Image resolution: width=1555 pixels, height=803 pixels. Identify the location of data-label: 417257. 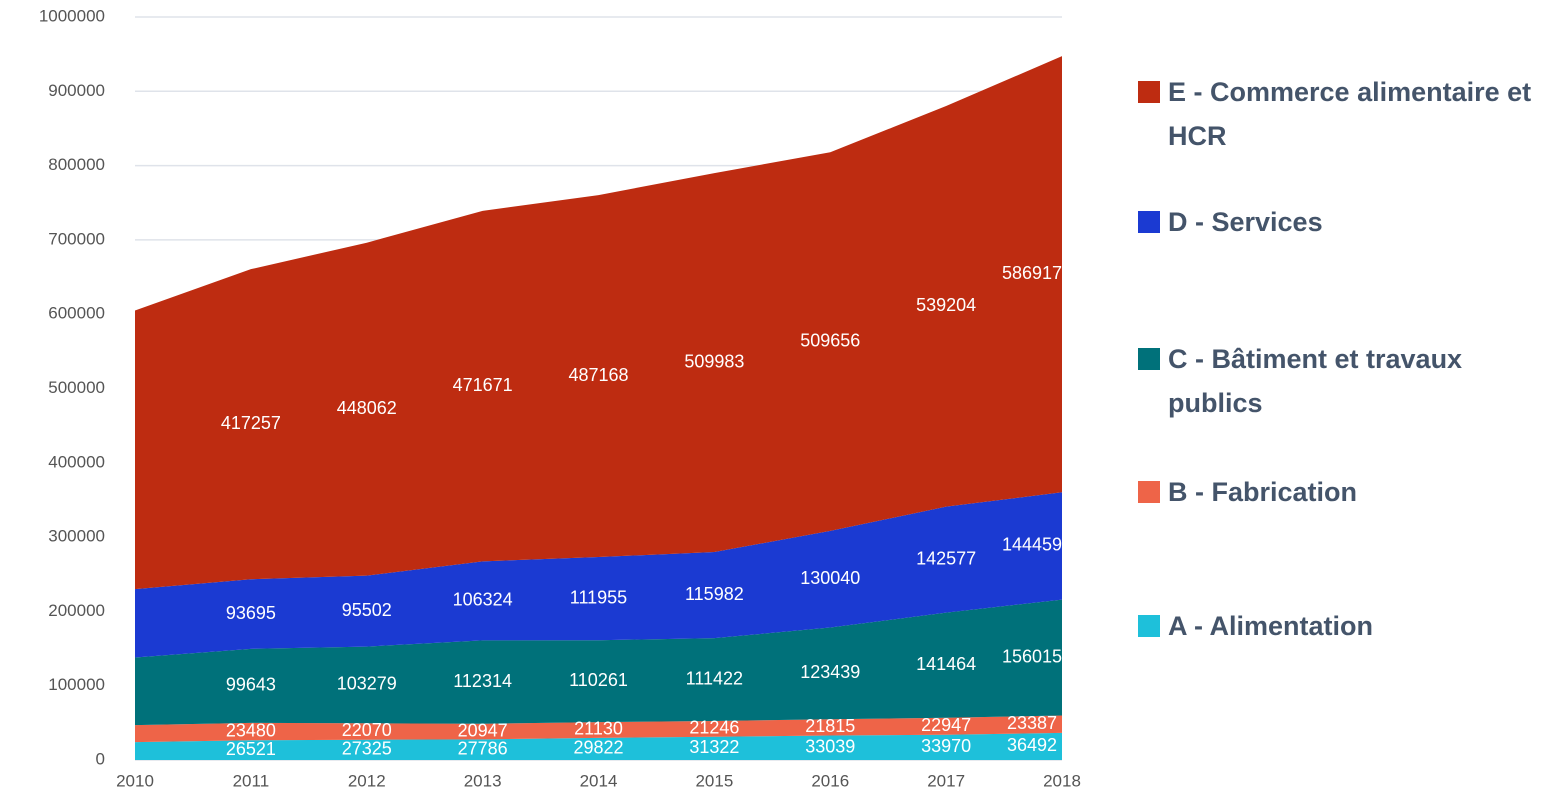
(251, 423).